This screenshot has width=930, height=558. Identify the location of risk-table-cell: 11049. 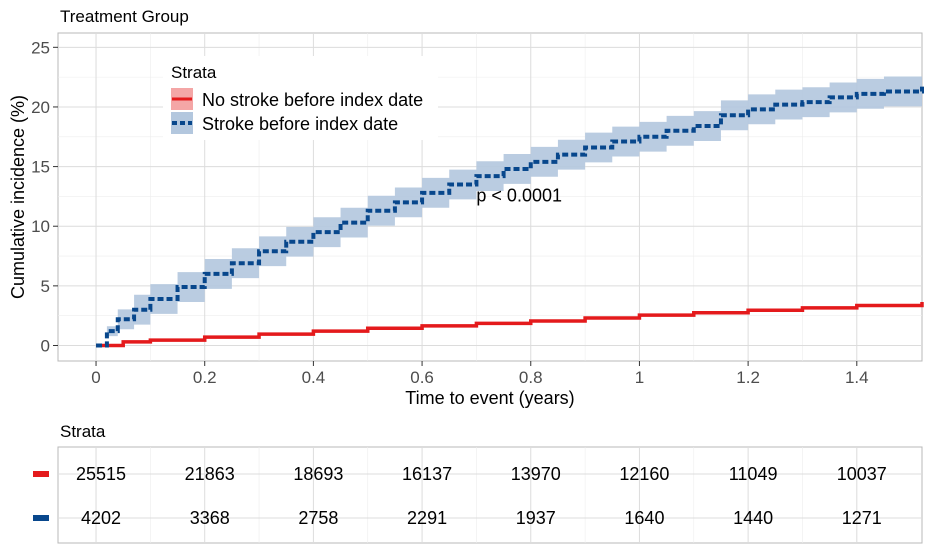
(753, 474).